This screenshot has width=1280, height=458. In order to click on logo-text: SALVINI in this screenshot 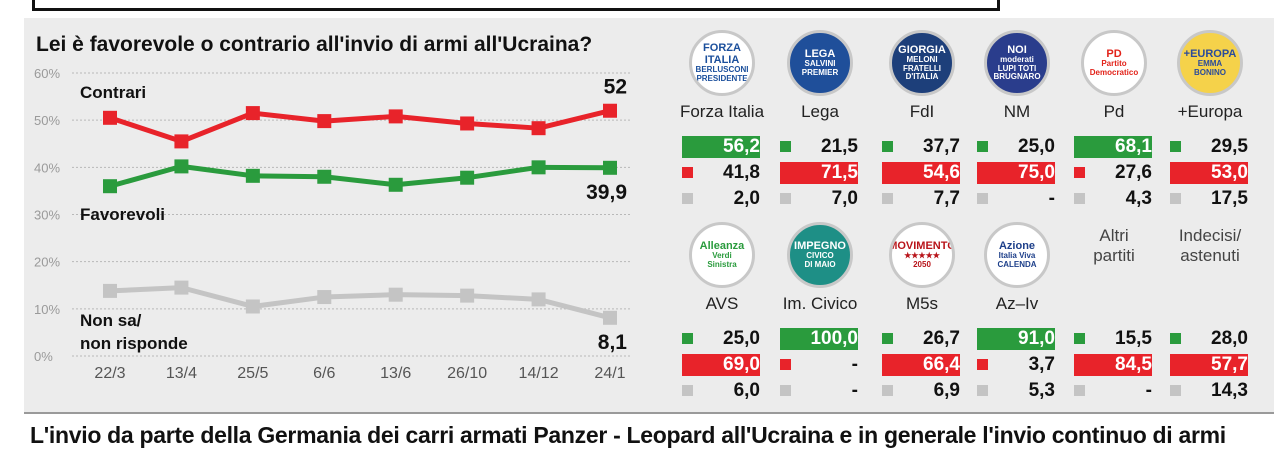, I will do `click(820, 64)`.